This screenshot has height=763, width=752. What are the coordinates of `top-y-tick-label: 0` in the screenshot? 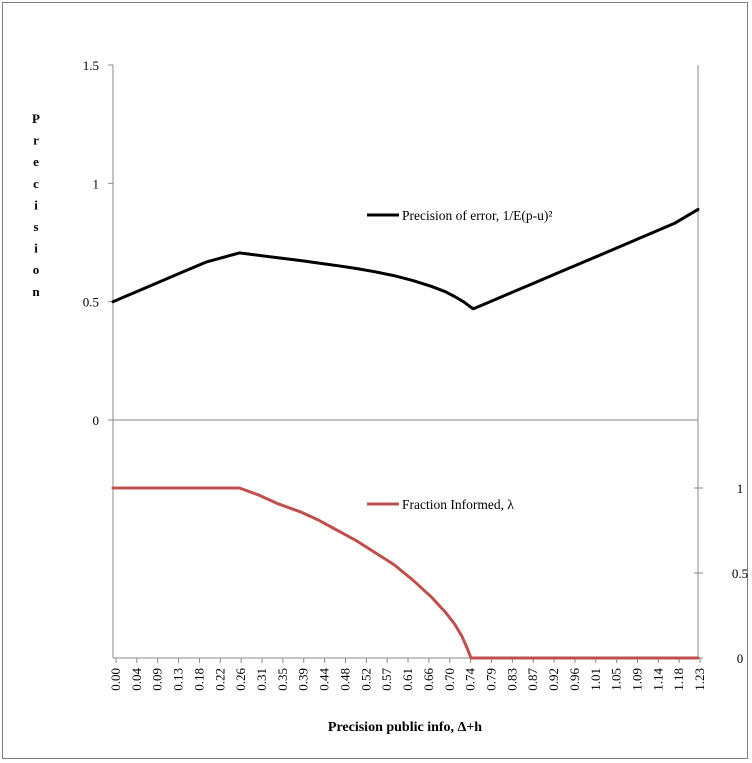 It's located at (96, 420).